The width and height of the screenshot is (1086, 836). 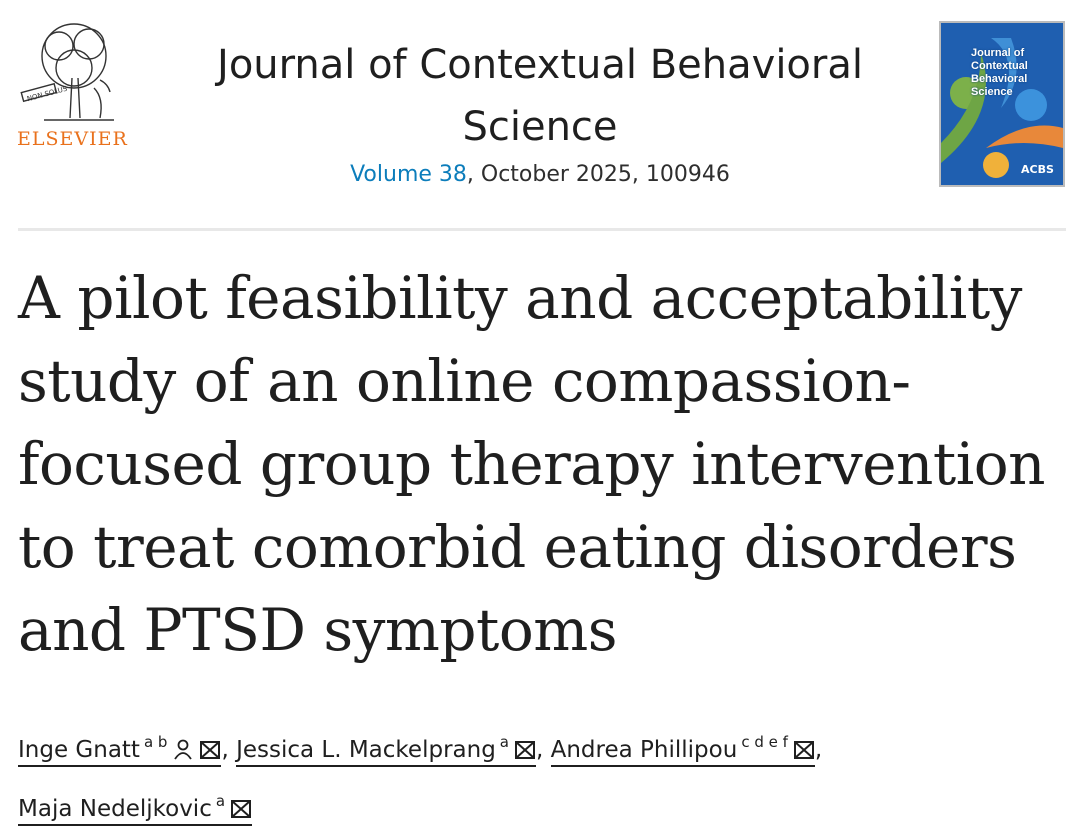 I want to click on publisher-name: ELSEVIER, so click(x=72, y=139).